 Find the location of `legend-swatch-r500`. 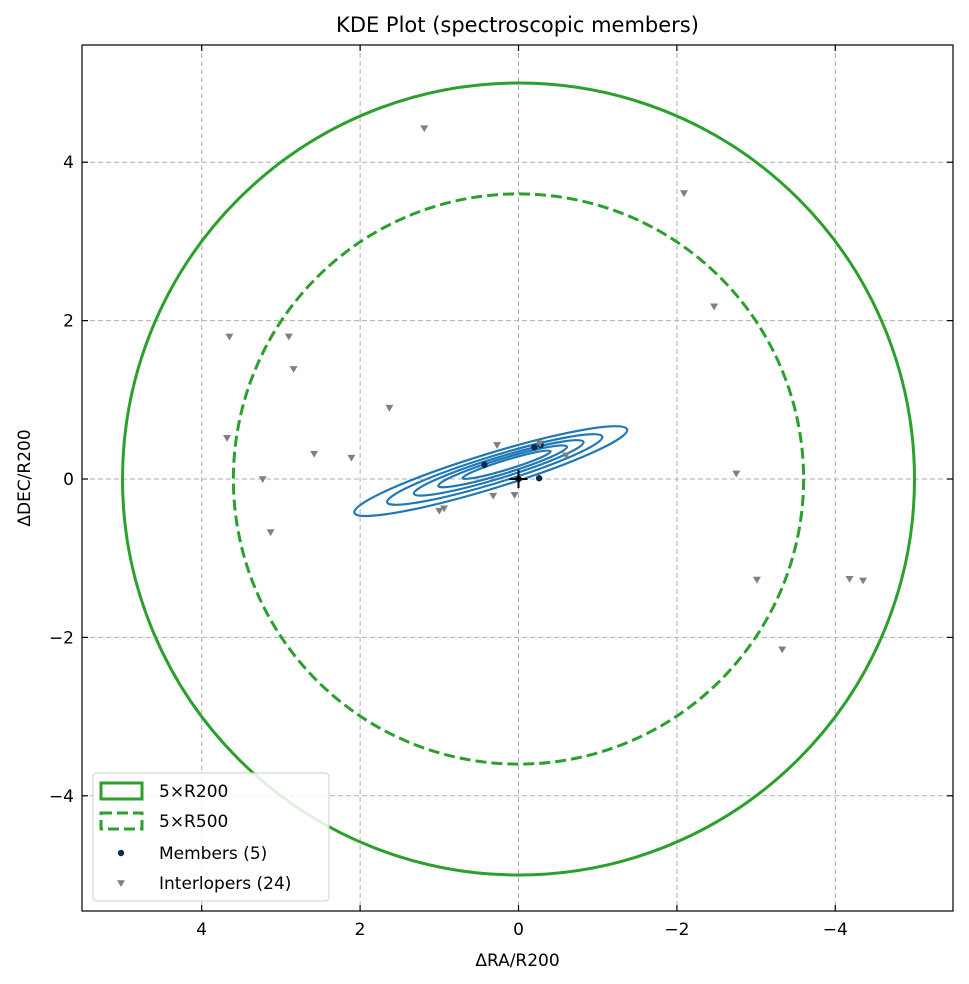

legend-swatch-r500 is located at coordinates (121, 821).